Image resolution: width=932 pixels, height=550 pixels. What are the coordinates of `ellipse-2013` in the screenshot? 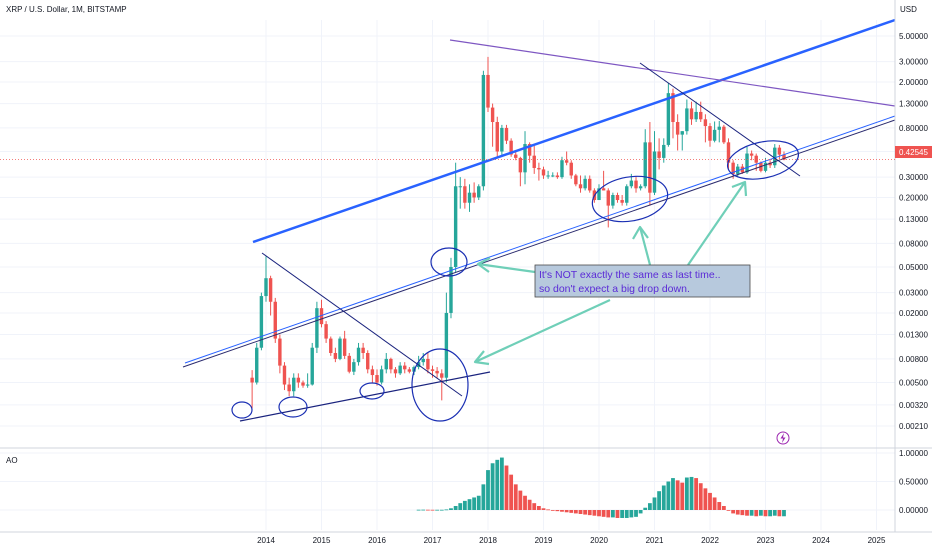 It's located at (242, 410).